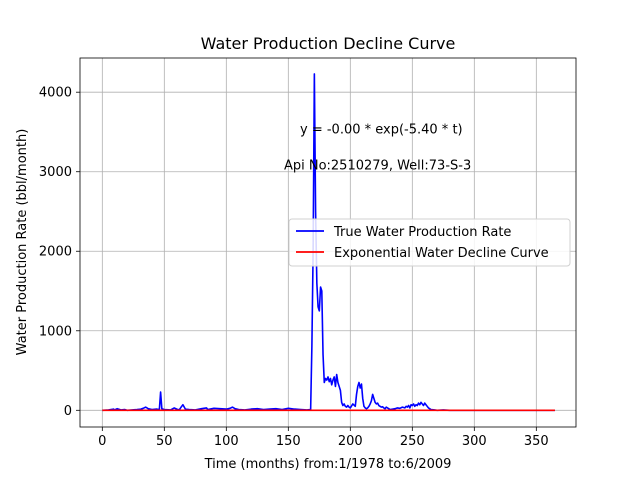 This screenshot has width=640, height=480. What do you see at coordinates (412, 441) in the screenshot?
I see `x-tick-label: 250` at bounding box center [412, 441].